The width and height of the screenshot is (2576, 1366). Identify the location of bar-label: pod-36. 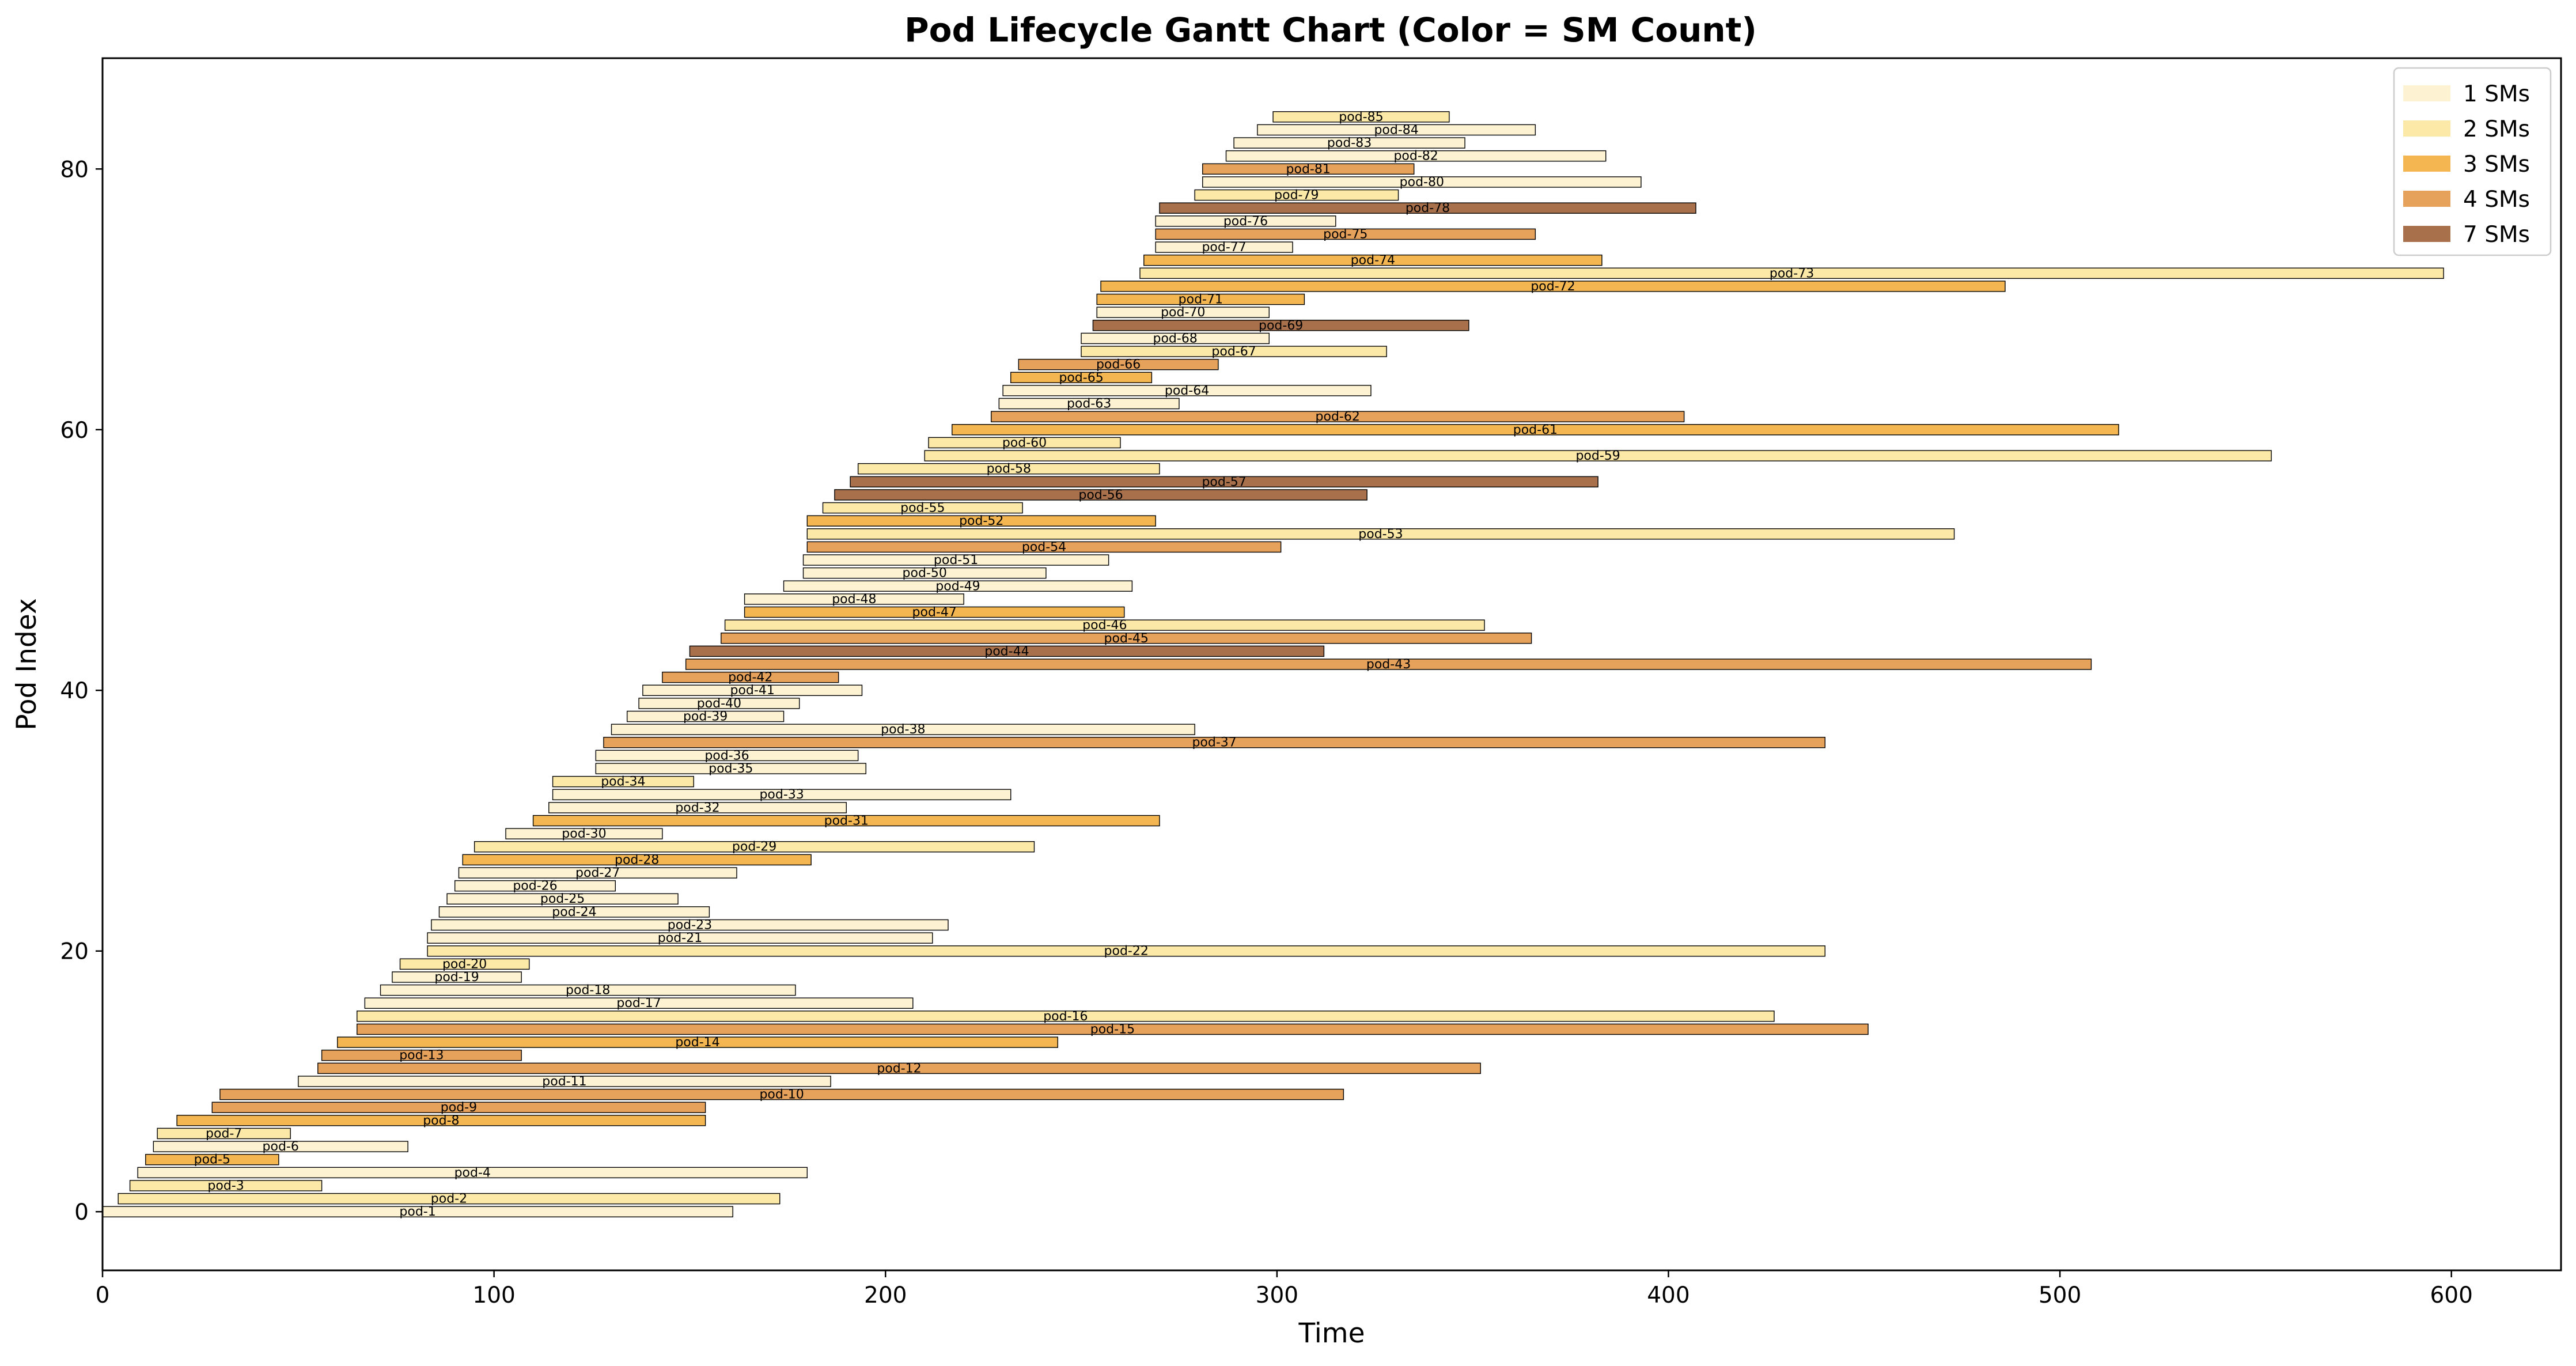
(726, 755).